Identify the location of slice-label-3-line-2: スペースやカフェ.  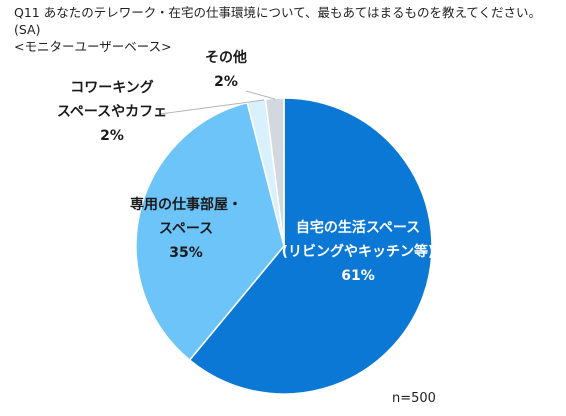
(112, 112).